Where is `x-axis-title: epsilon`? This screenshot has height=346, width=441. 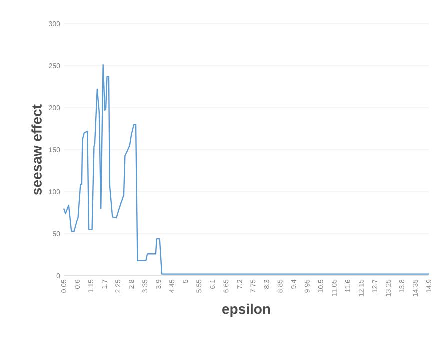 x-axis-title: epsilon is located at coordinates (246, 310).